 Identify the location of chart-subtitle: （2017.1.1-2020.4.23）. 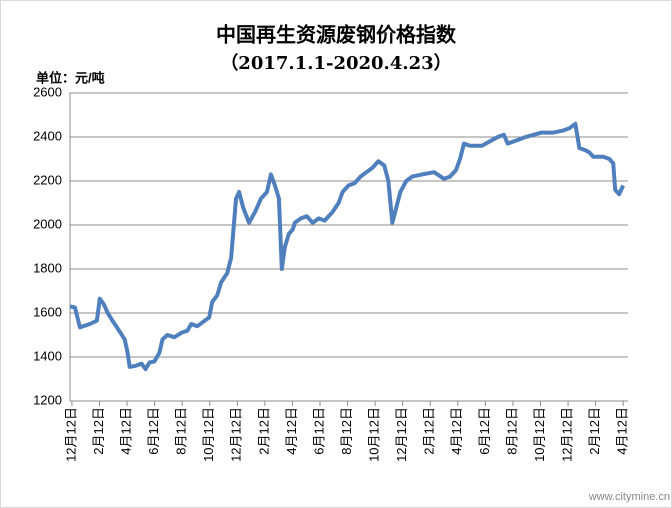
(335, 63).